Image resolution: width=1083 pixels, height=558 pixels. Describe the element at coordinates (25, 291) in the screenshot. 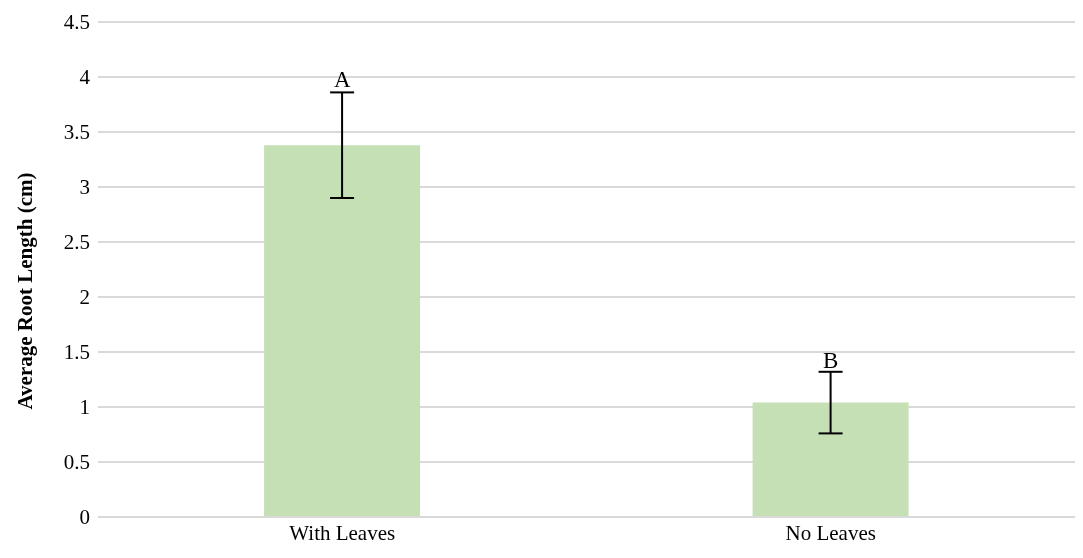

I see `y-axis-title: Average Root Length (cm)` at that location.